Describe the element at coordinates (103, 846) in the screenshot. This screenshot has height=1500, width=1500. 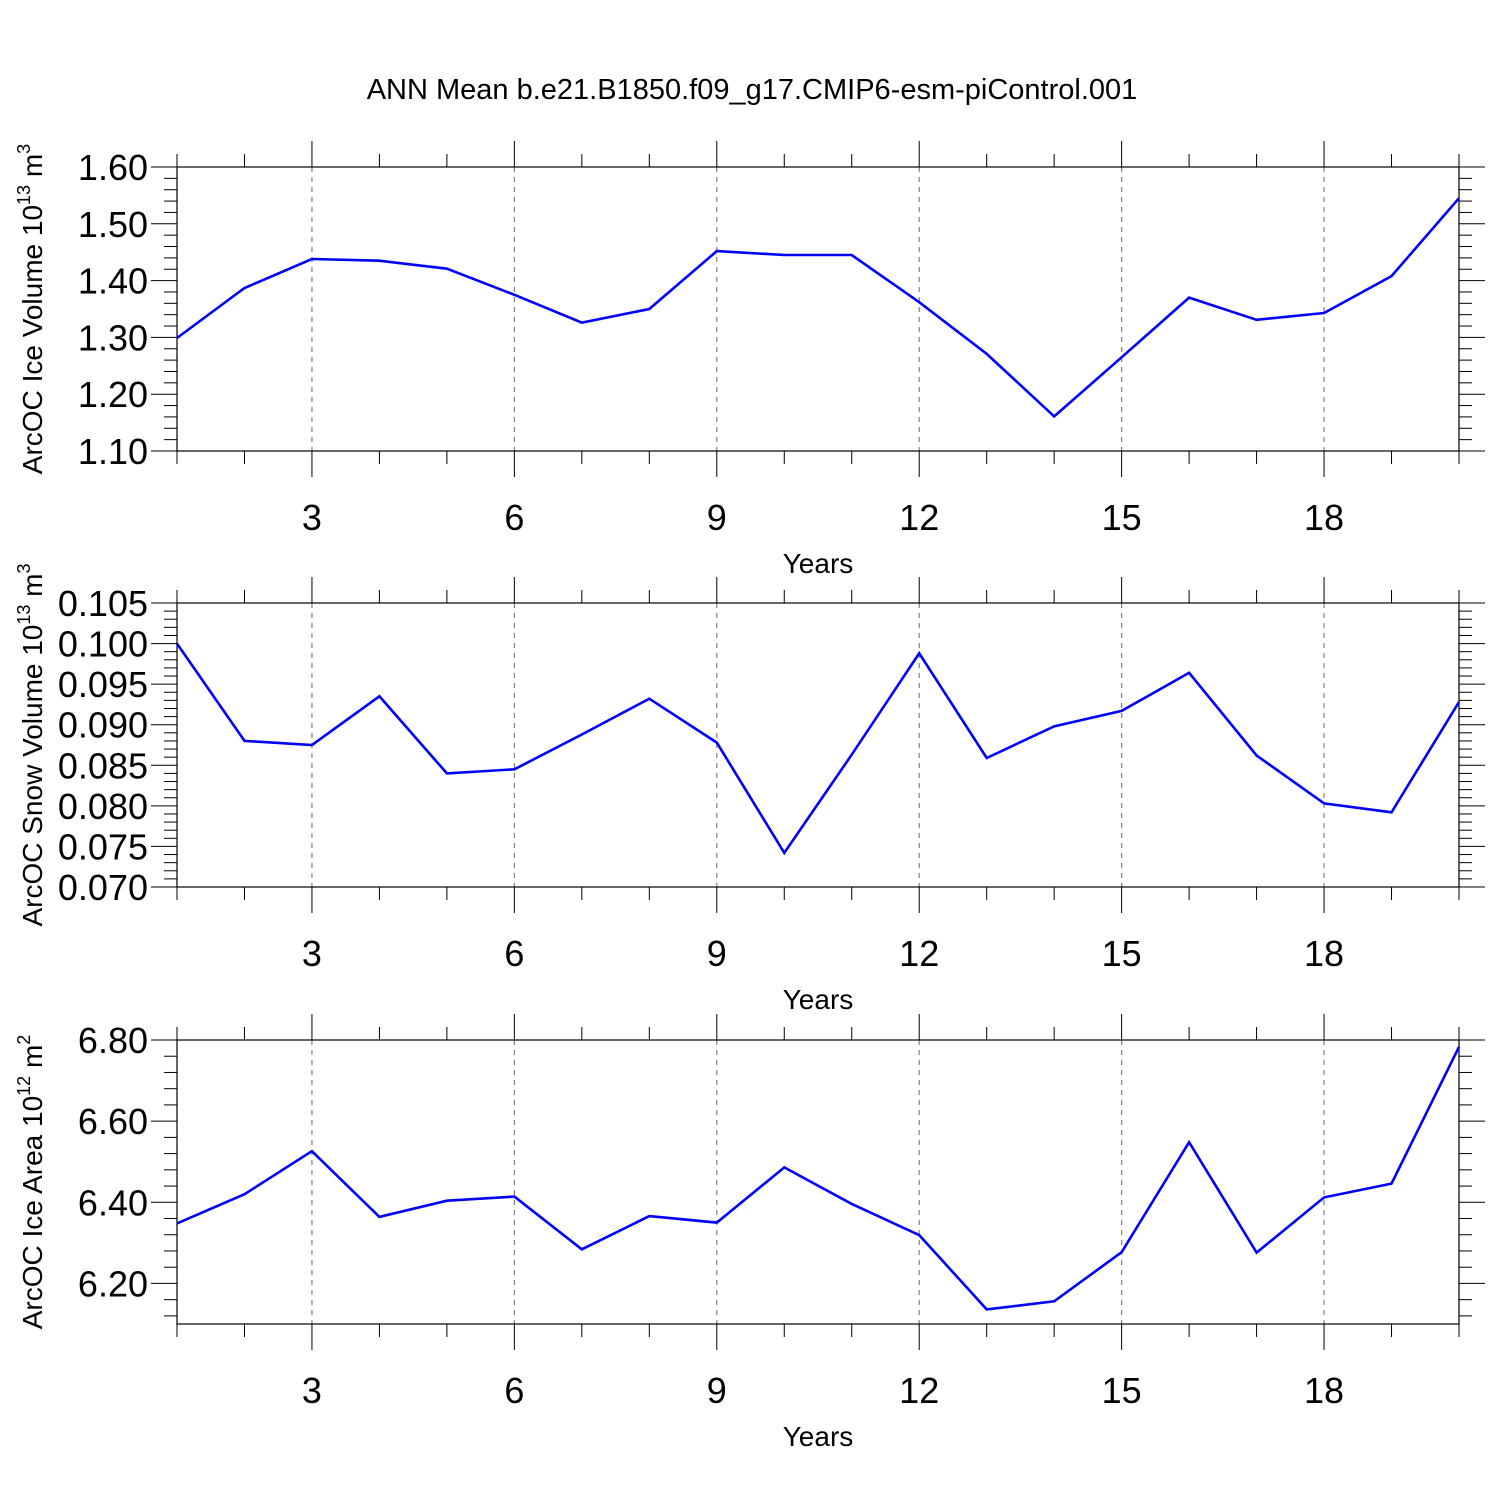
I see `y-tick-label: 0.075` at that location.